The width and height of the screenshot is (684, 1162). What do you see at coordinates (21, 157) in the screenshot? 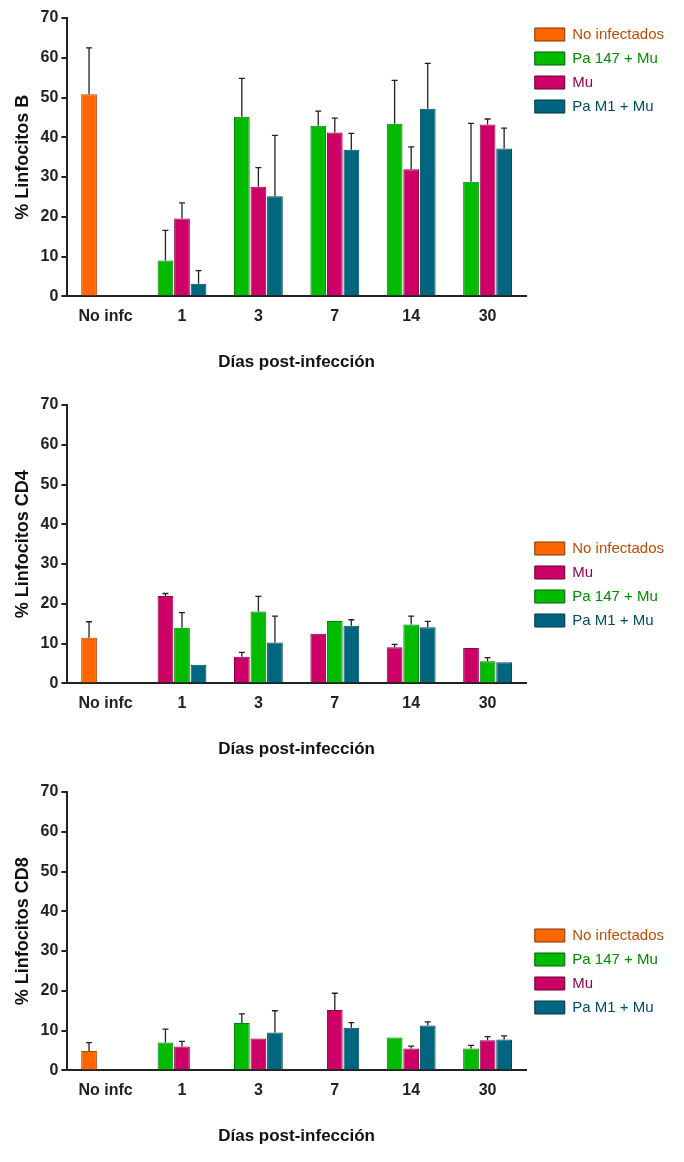
I see `y-axis-title: % Linfocitos B` at bounding box center [21, 157].